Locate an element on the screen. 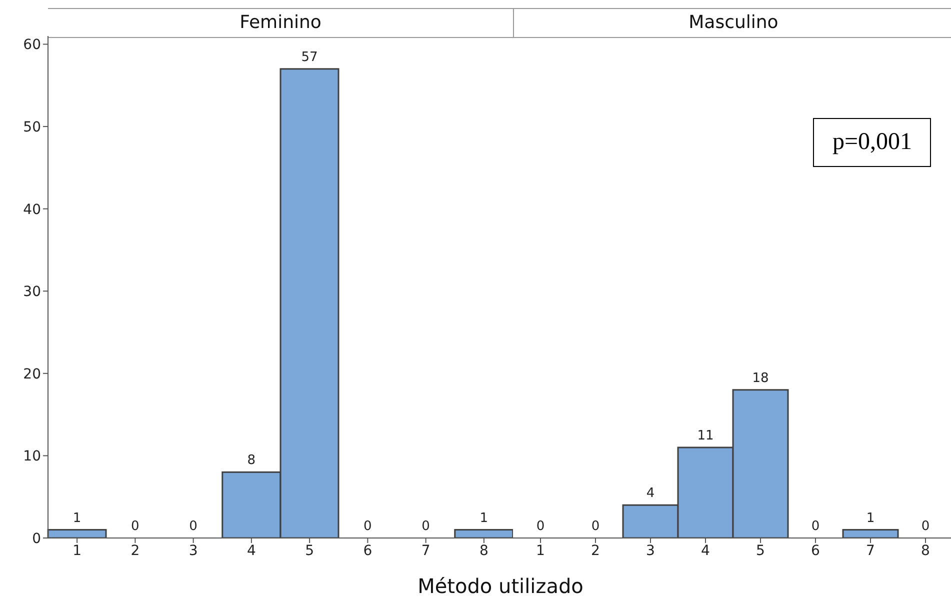 The image size is (951, 605). y-tick-label: 60 is located at coordinates (32, 45).